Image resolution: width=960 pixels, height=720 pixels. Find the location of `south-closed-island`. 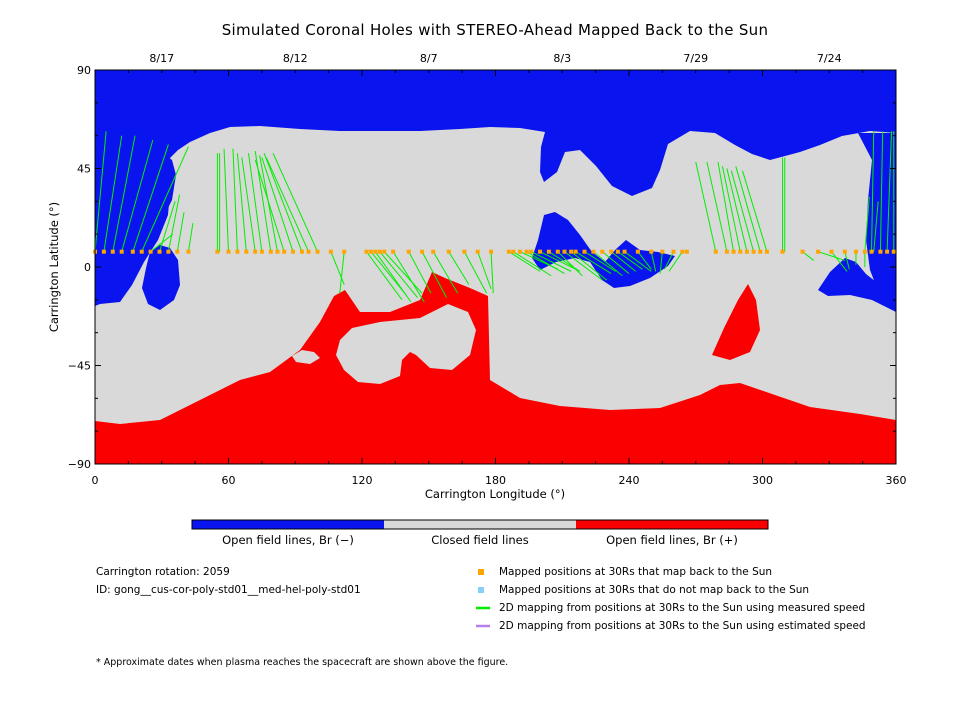

south-closed-island is located at coordinates (406, 344).